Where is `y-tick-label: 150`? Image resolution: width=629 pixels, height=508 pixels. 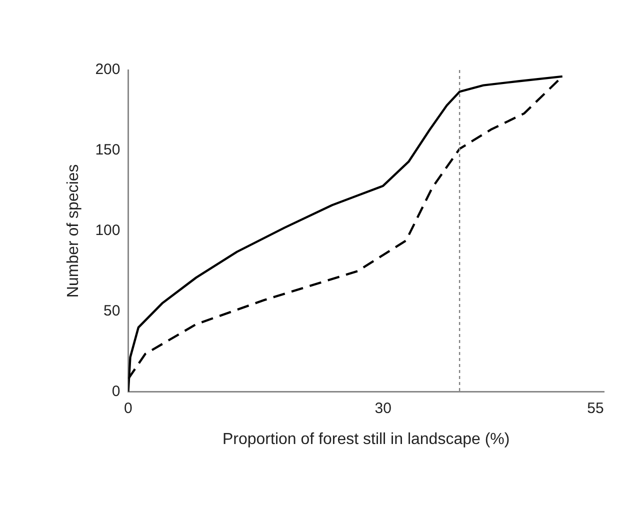 y-tick-label: 150 is located at coordinates (107, 150).